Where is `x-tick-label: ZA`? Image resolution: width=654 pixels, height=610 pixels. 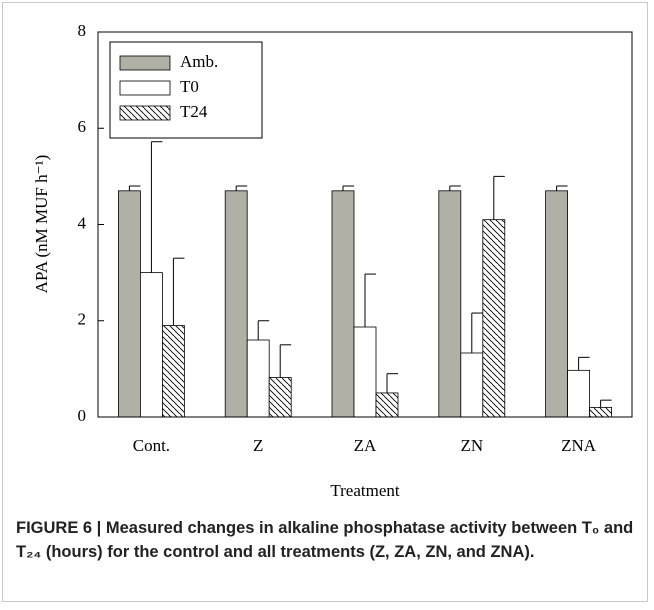 x-tick-label: ZA is located at coordinates (365, 445).